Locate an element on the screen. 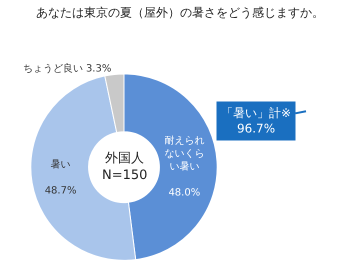  text: 外国人 N=150 is located at coordinates (125, 167).